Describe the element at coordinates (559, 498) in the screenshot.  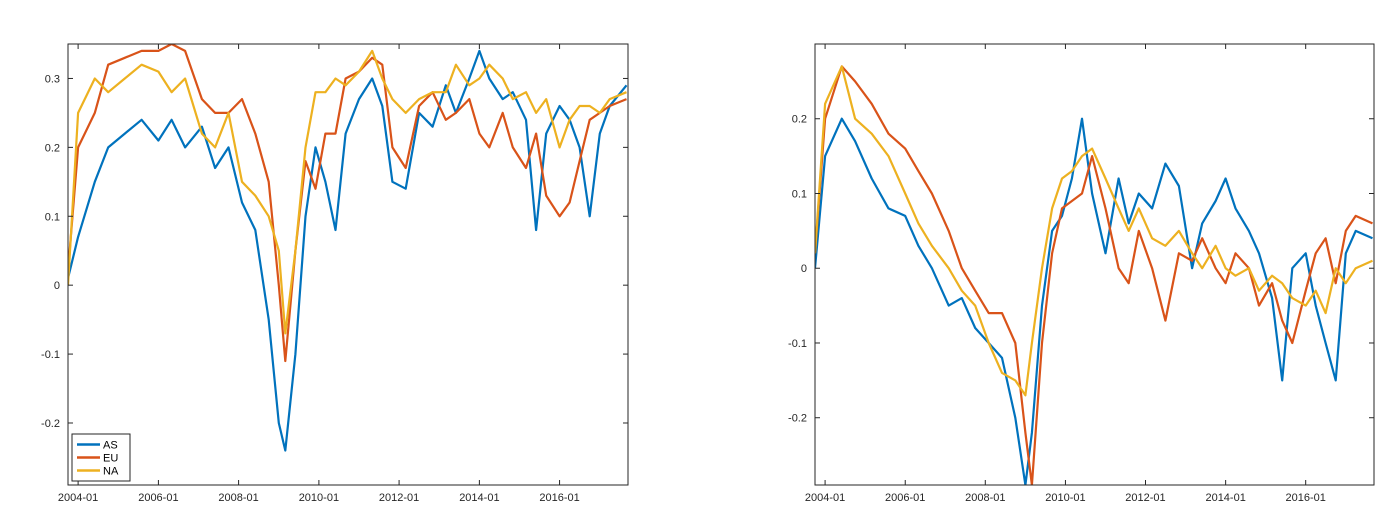
I see `chart-1-xtick-label: 2016-01` at that location.